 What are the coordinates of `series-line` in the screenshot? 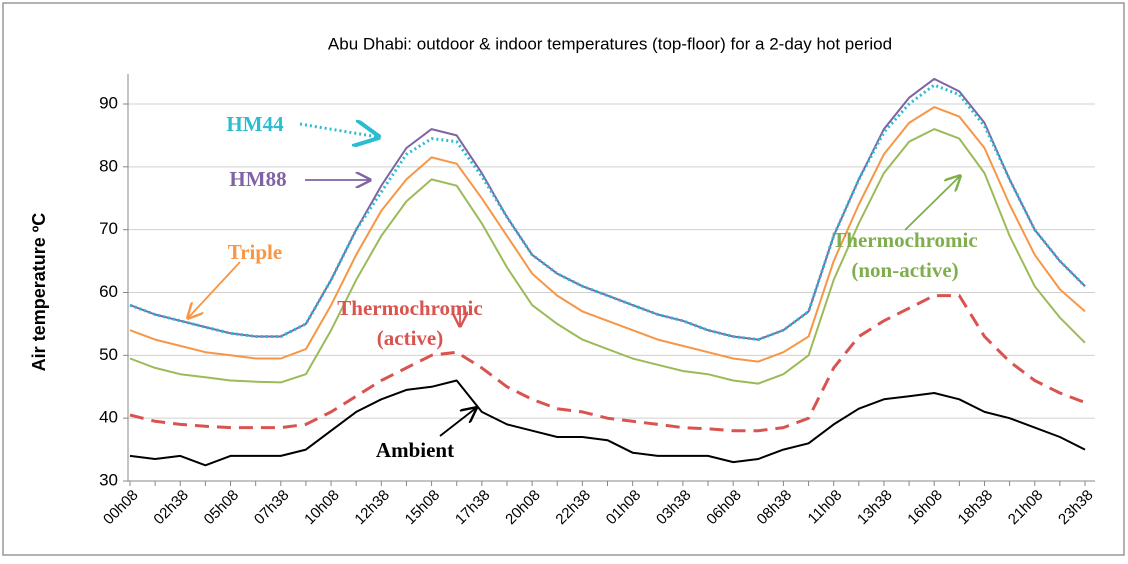 It's located at (607, 423).